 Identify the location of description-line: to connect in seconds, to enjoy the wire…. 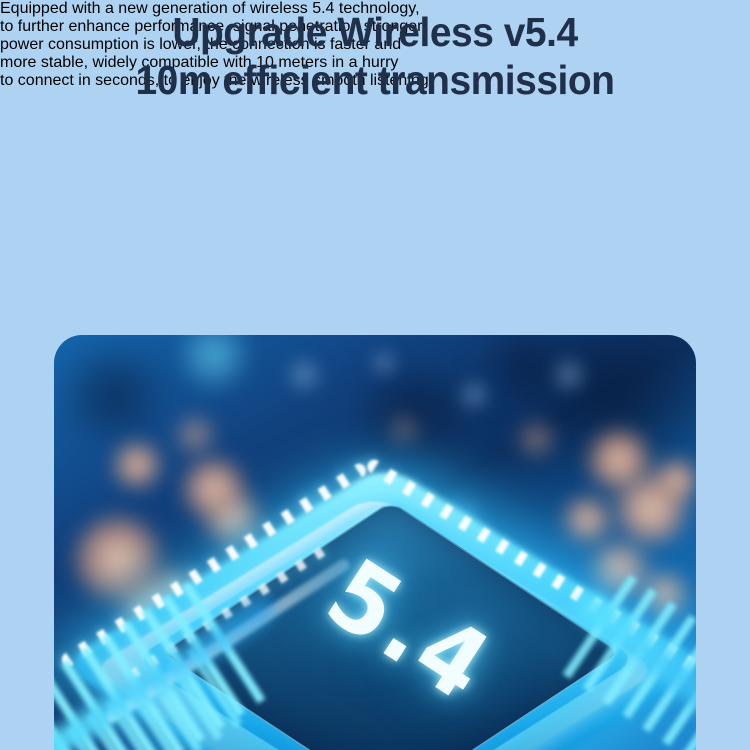
(217, 80).